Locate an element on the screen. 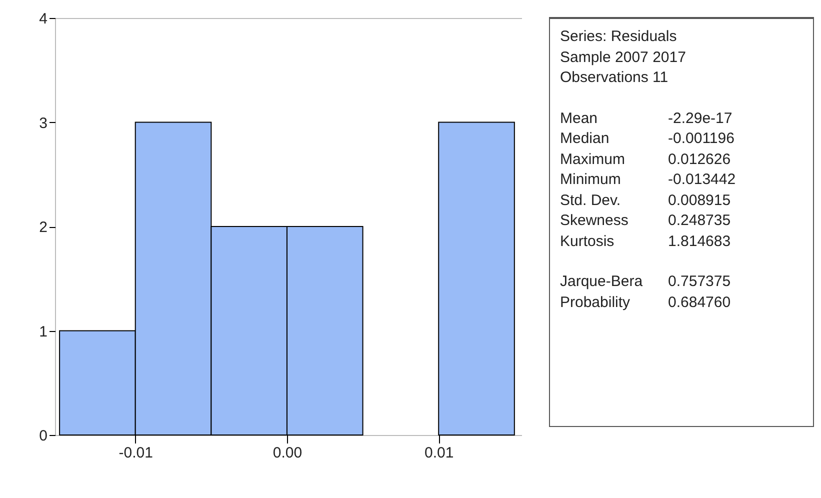  text: Skewness 0.248735 is located at coordinates (645, 220).